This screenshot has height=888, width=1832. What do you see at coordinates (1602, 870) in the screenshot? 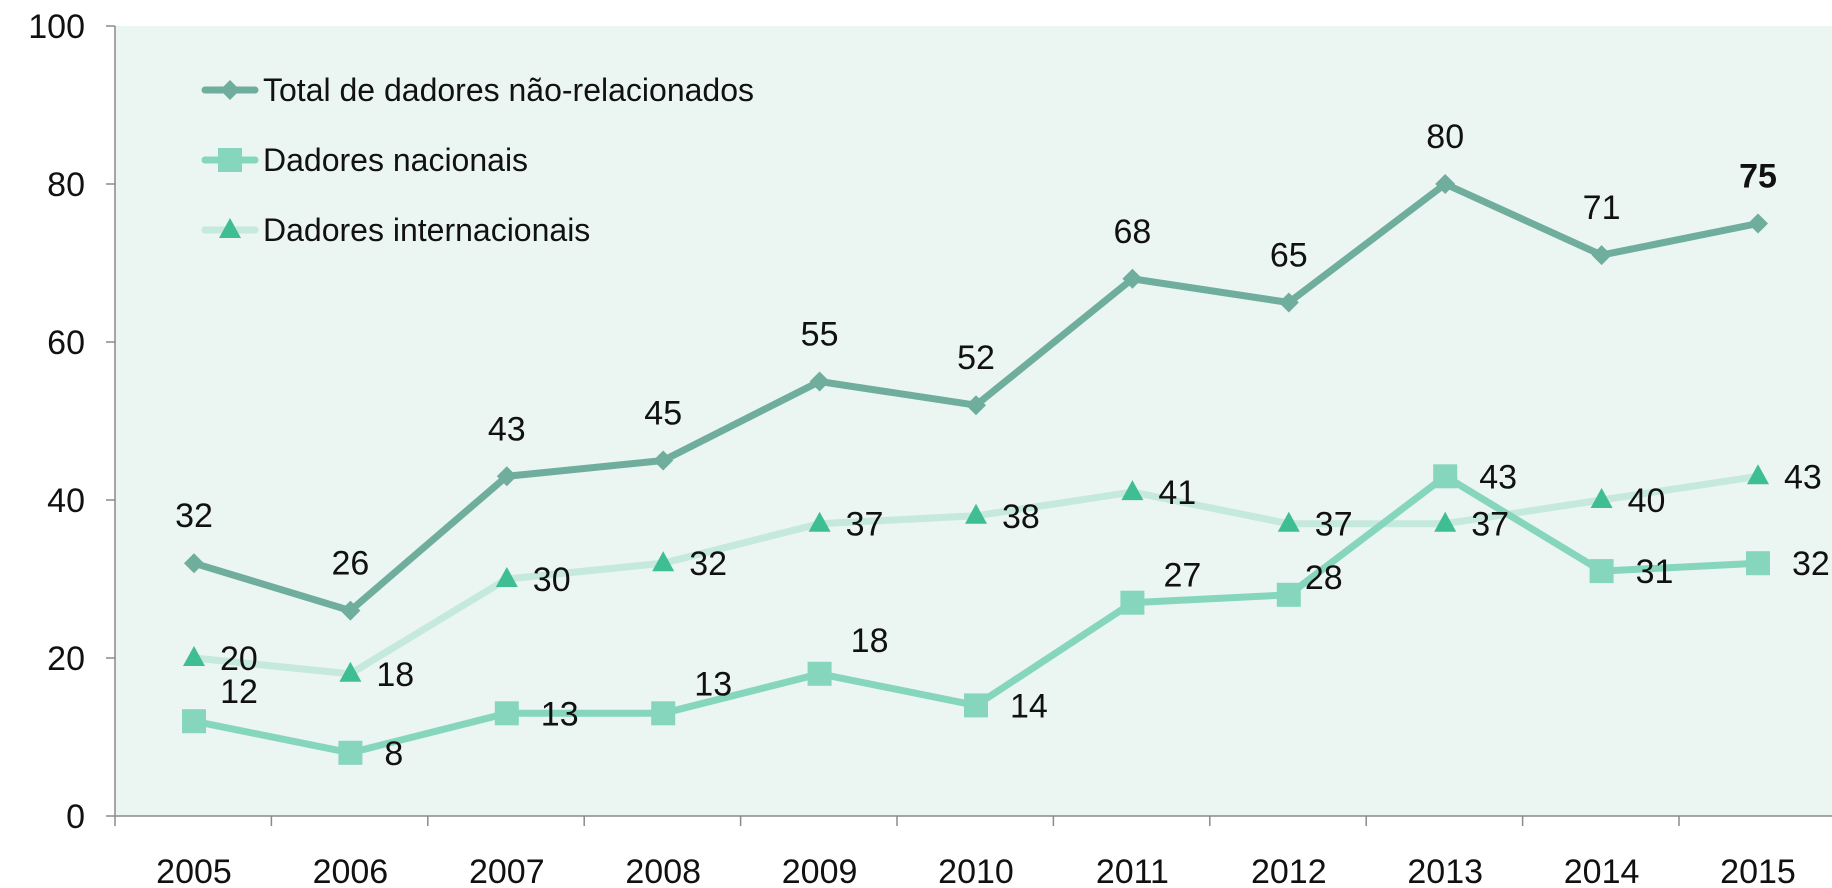
I see `x-tick-label: 2014` at bounding box center [1602, 870].